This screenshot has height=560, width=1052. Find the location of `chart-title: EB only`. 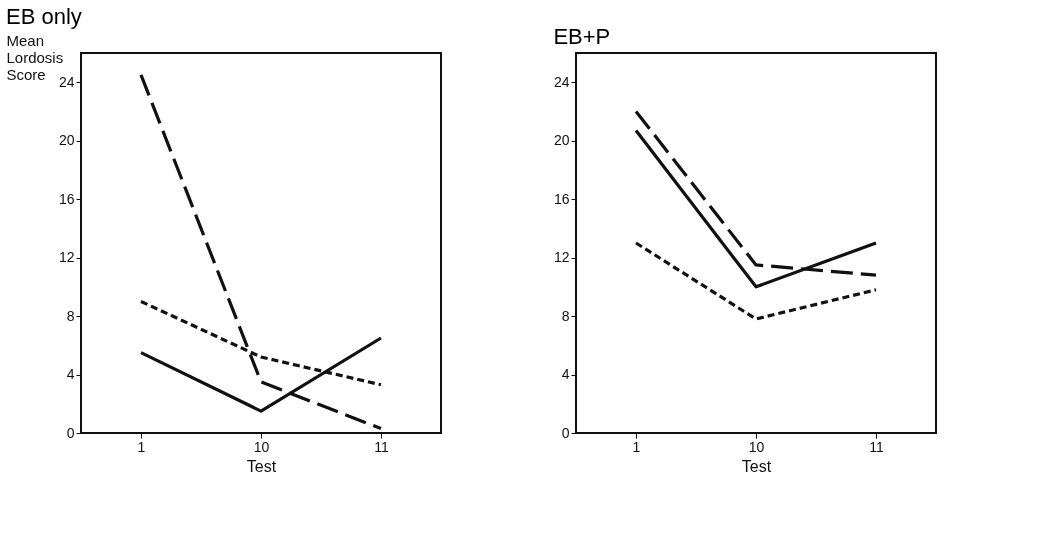

chart-title: EB only is located at coordinates (44, 16).